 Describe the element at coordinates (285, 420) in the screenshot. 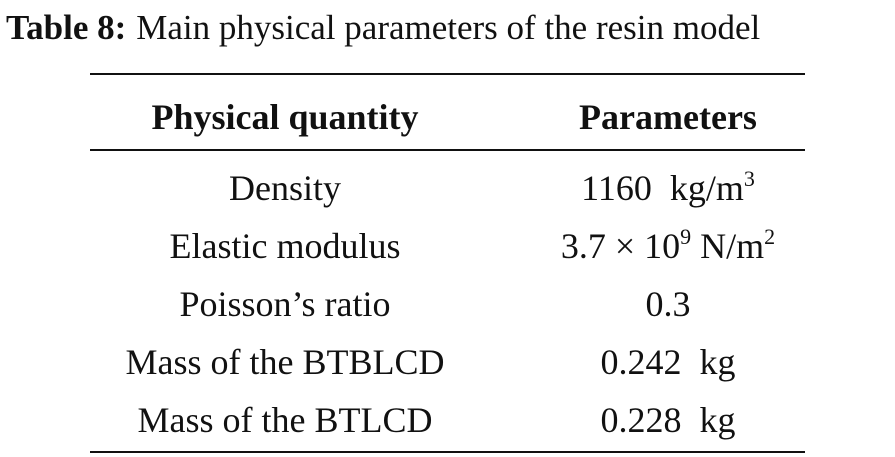

I see `quantity-cell: Mass of the BTLCD` at that location.